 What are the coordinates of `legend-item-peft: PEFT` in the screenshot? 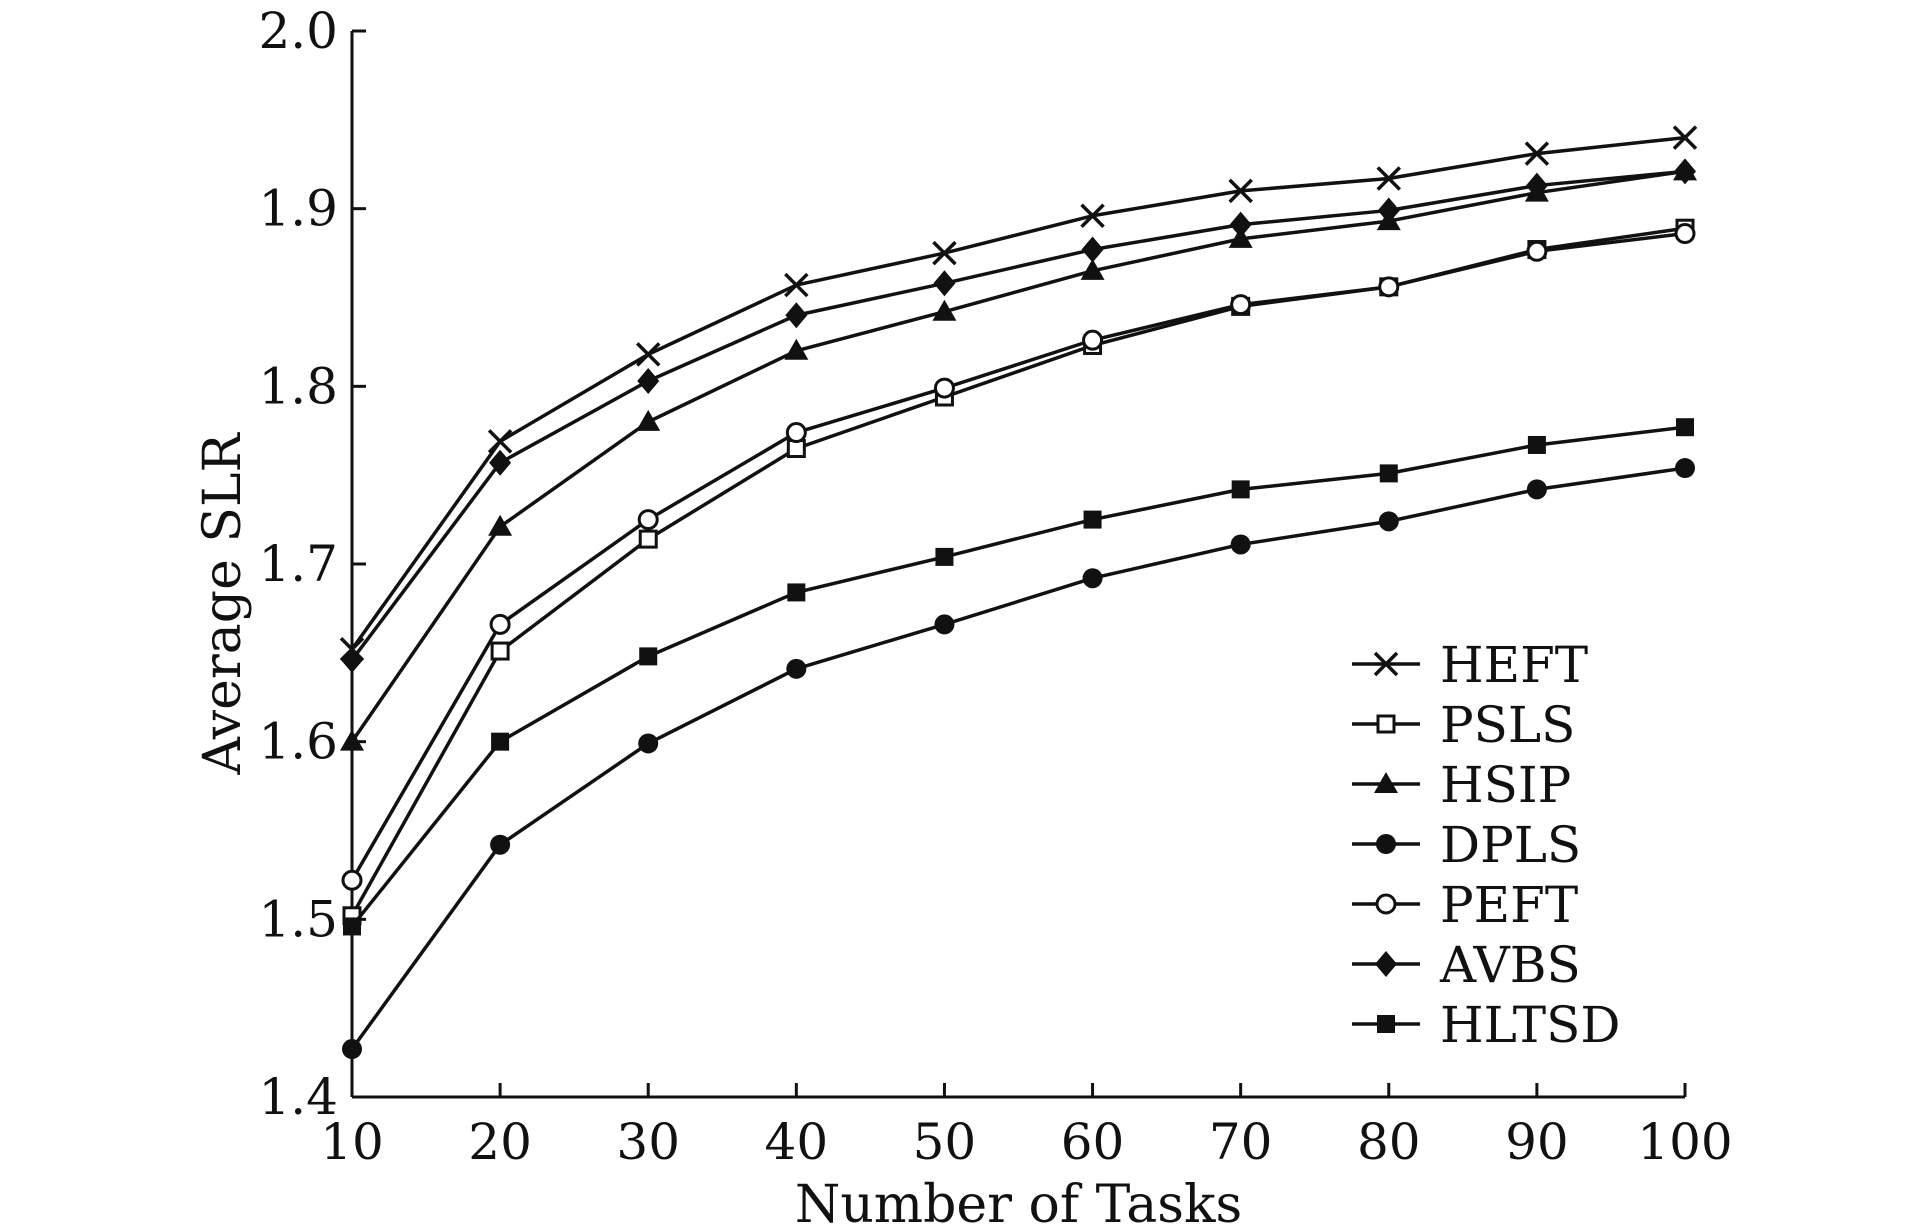 It's located at (1465, 905).